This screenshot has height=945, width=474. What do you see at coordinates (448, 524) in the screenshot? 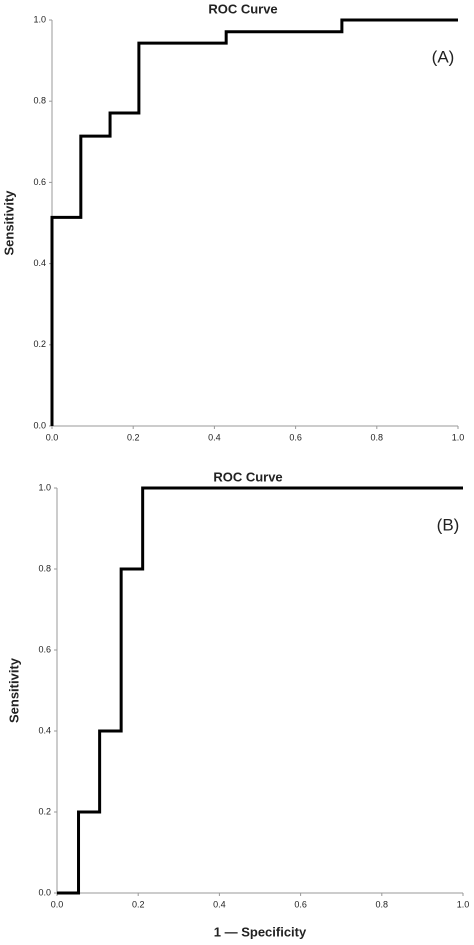
I see `annotation: (B)` at bounding box center [448, 524].